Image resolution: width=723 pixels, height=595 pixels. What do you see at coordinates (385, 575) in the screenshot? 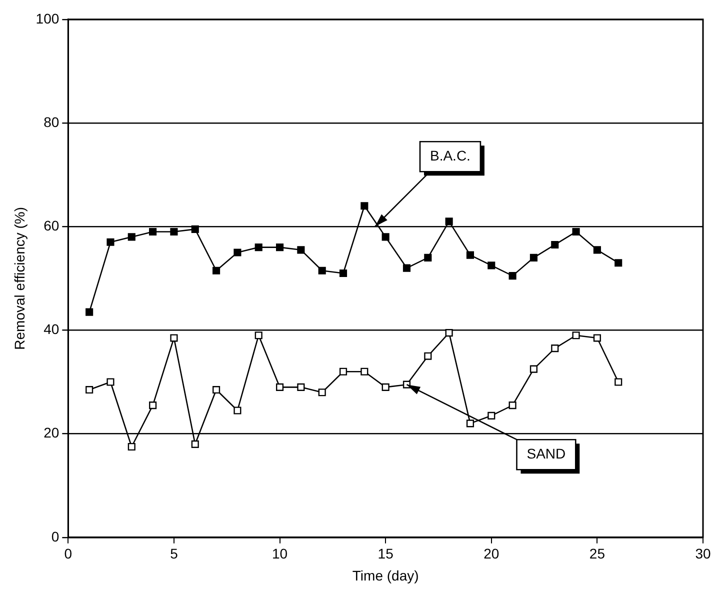
I see `x-axis-title: Time (day)` at bounding box center [385, 575].